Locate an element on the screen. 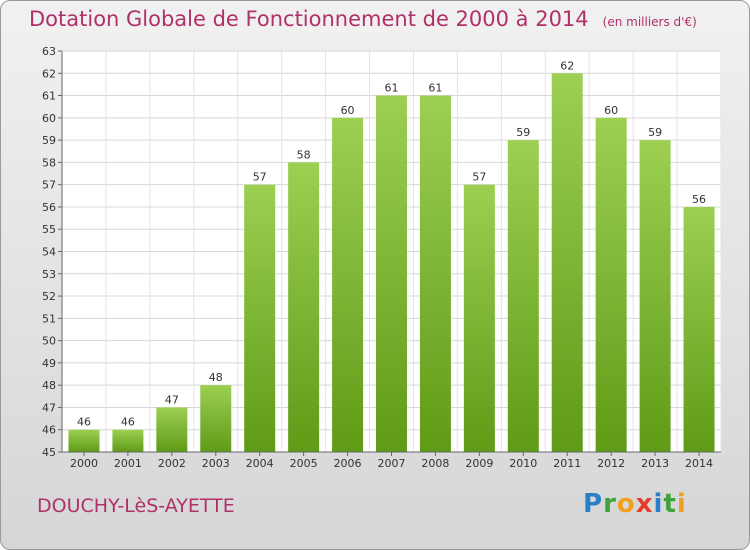 This screenshot has height=550, width=750. proxiti-logo: Proxiti is located at coordinates (635, 504).